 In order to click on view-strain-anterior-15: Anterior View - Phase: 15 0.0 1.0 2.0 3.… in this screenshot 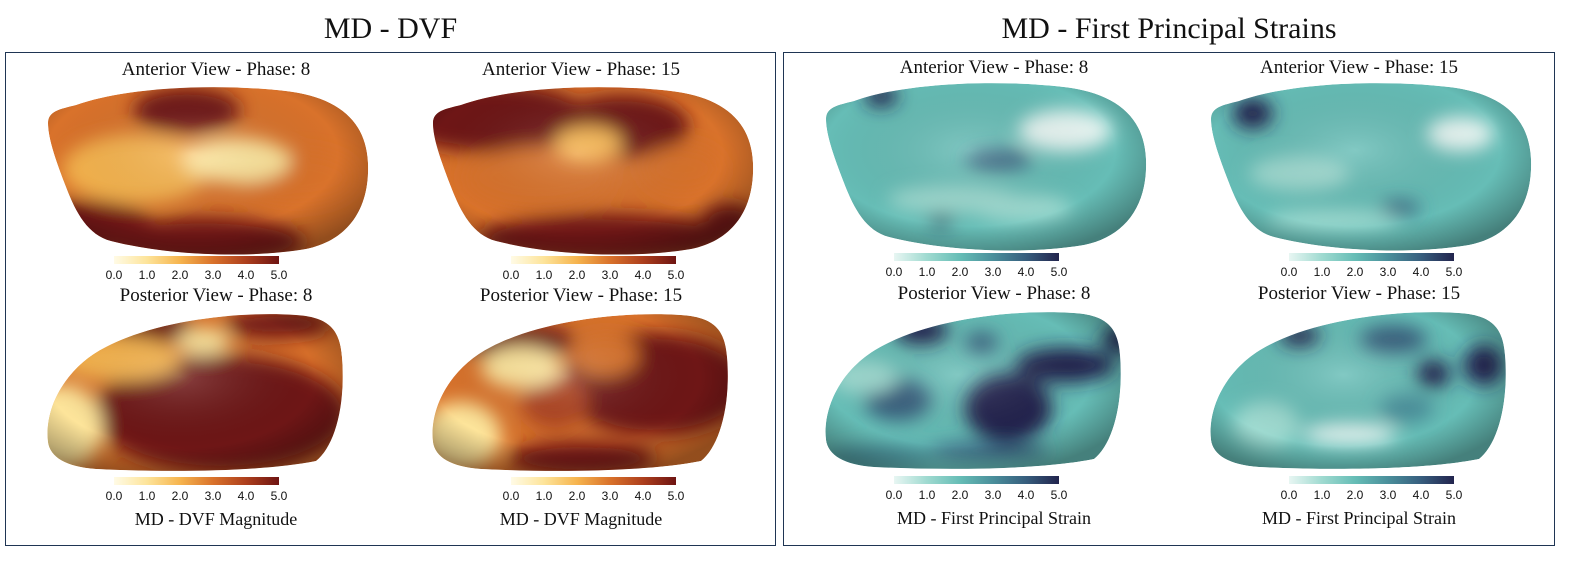, I will do `click(1359, 172)`.